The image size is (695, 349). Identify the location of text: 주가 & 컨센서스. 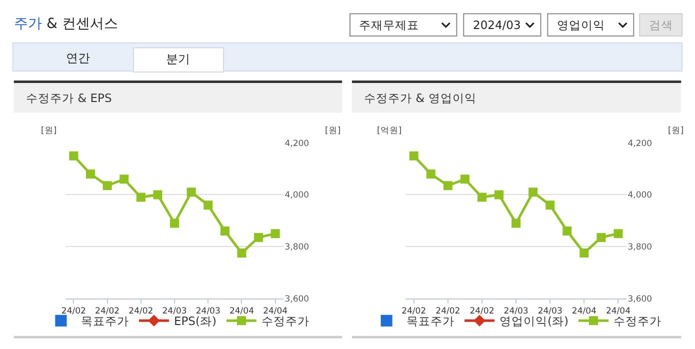
(66, 24).